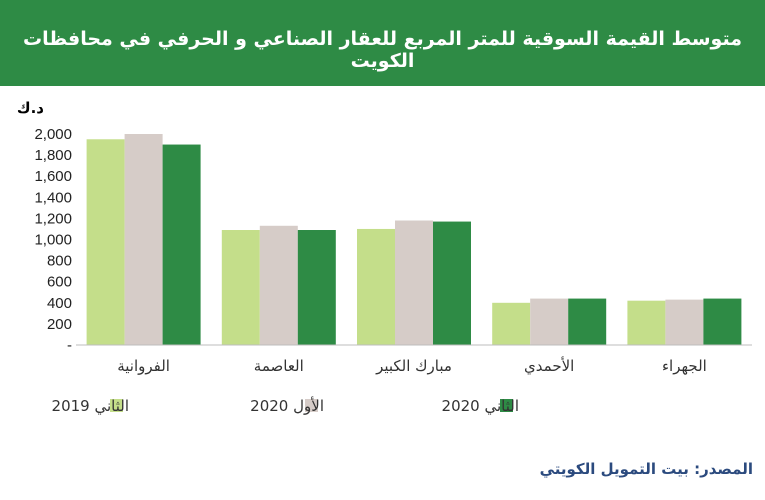  I want to click on legend-label: الأول 2020, so click(287, 405).